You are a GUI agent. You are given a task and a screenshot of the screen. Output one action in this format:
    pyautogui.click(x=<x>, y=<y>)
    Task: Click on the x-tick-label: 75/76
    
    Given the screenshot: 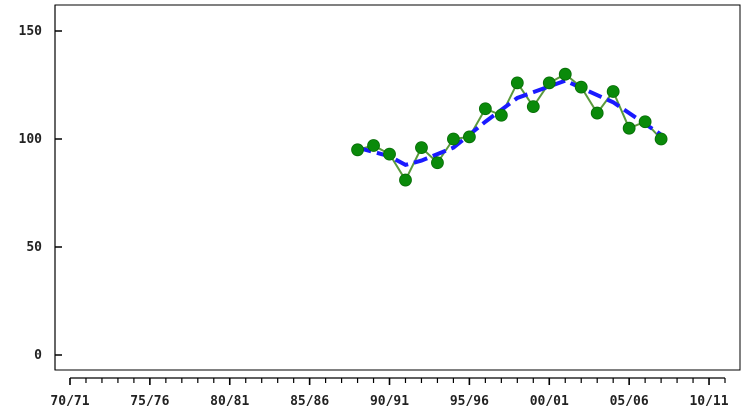 What is the action you would take?
    pyautogui.click(x=149, y=401)
    